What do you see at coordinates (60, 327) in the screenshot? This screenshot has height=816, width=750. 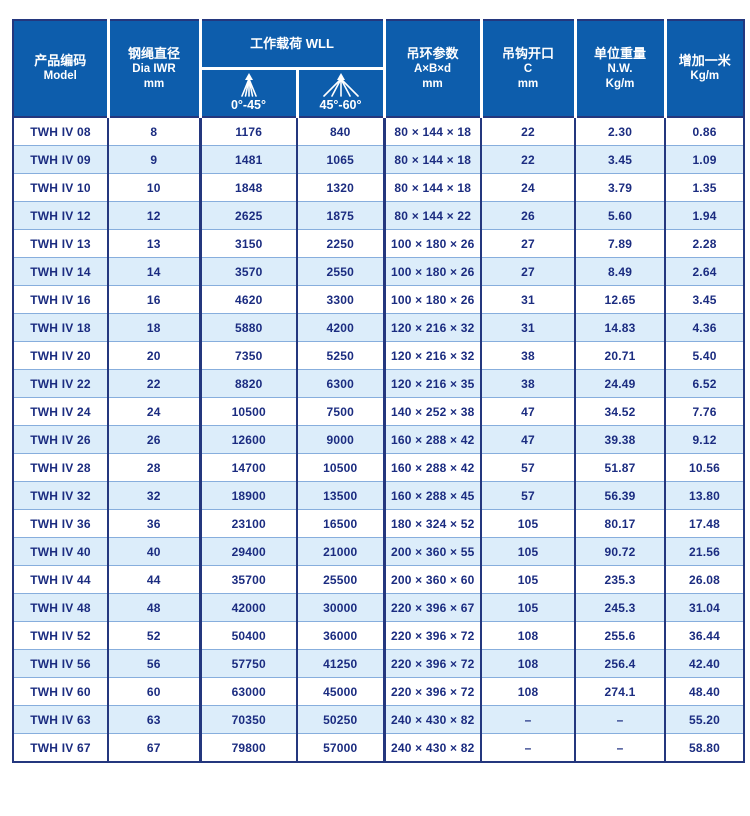 I see `cell-model: TWH IV 18` at bounding box center [60, 327].